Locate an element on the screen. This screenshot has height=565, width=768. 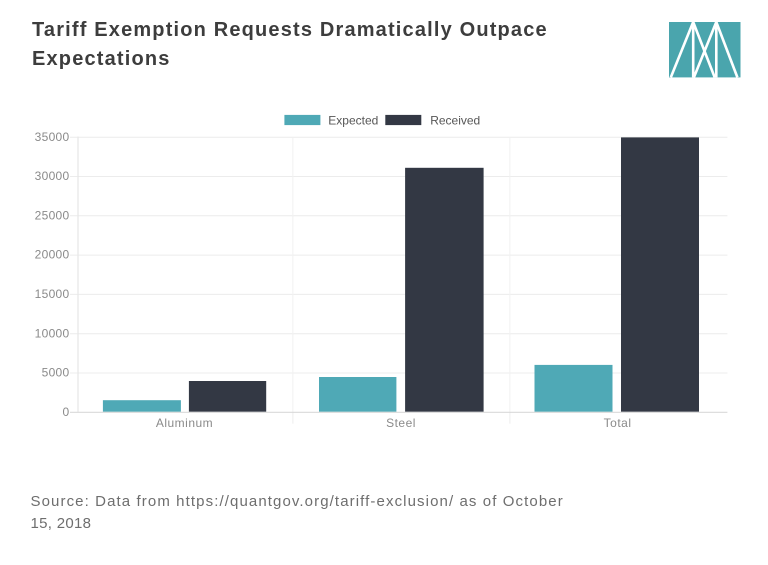
svg-text: 10000 is located at coordinates (52, 333).